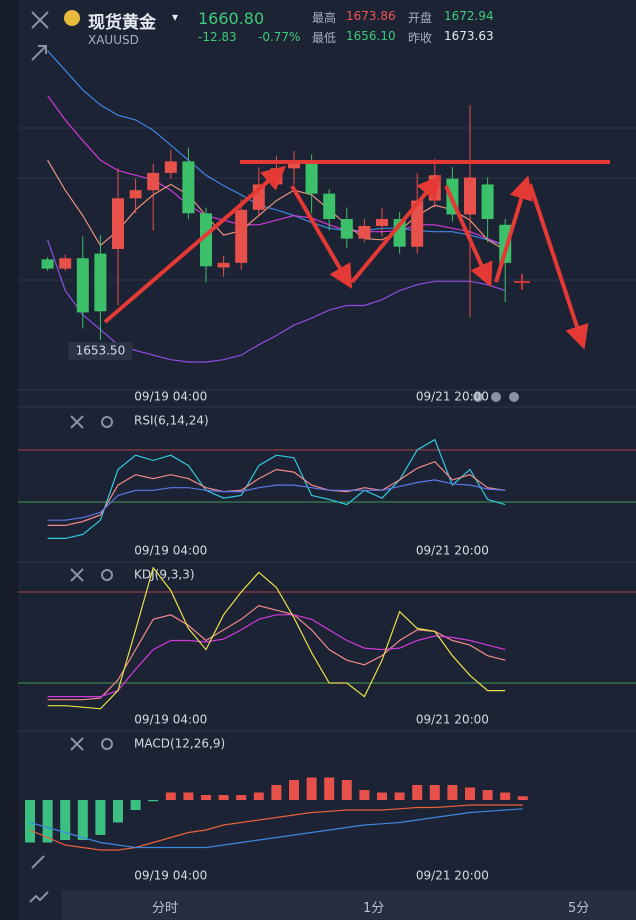  I want to click on min-label-box, so click(100, 351).